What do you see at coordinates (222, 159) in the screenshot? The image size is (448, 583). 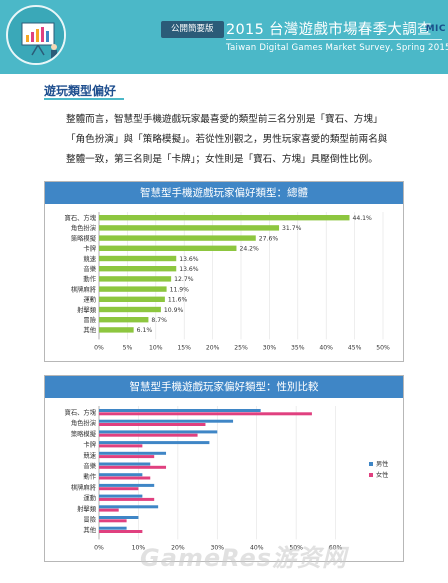 I see `paragraph-line: 整體一致，第三名則是「卡牌」；女性則是「寶石、方塊」具壓倒性比例。` at bounding box center [222, 159].